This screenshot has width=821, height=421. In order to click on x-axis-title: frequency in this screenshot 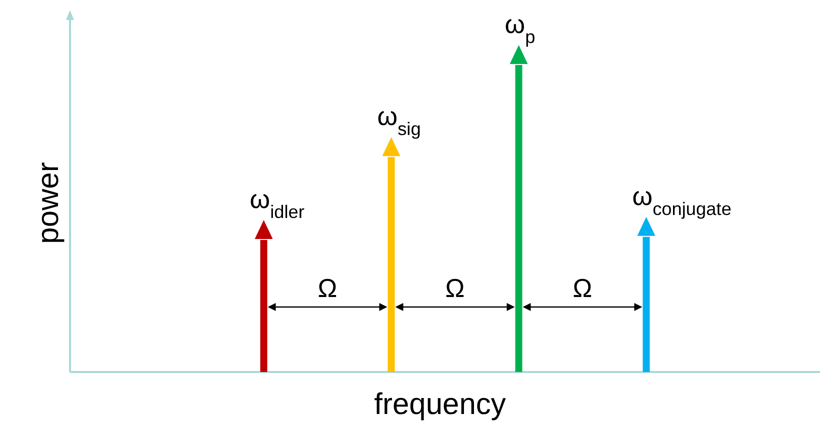, I will do `click(440, 404)`.